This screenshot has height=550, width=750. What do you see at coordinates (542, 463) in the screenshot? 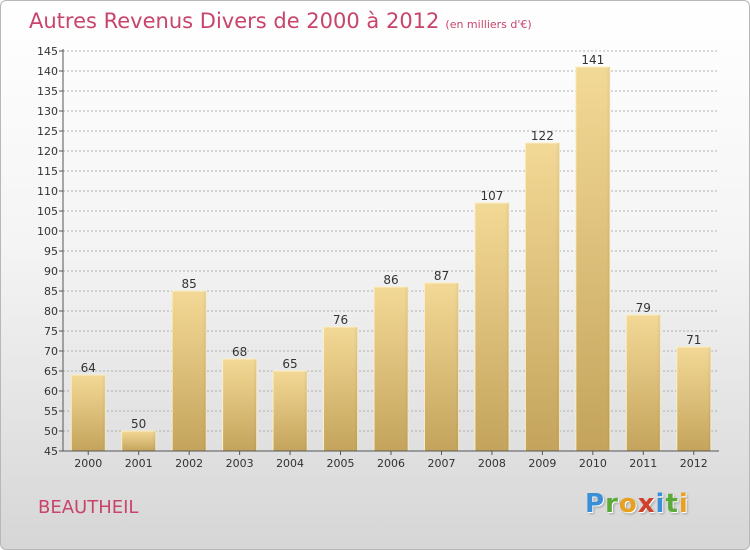
I see `x-tick-label: 2009` at bounding box center [542, 463].